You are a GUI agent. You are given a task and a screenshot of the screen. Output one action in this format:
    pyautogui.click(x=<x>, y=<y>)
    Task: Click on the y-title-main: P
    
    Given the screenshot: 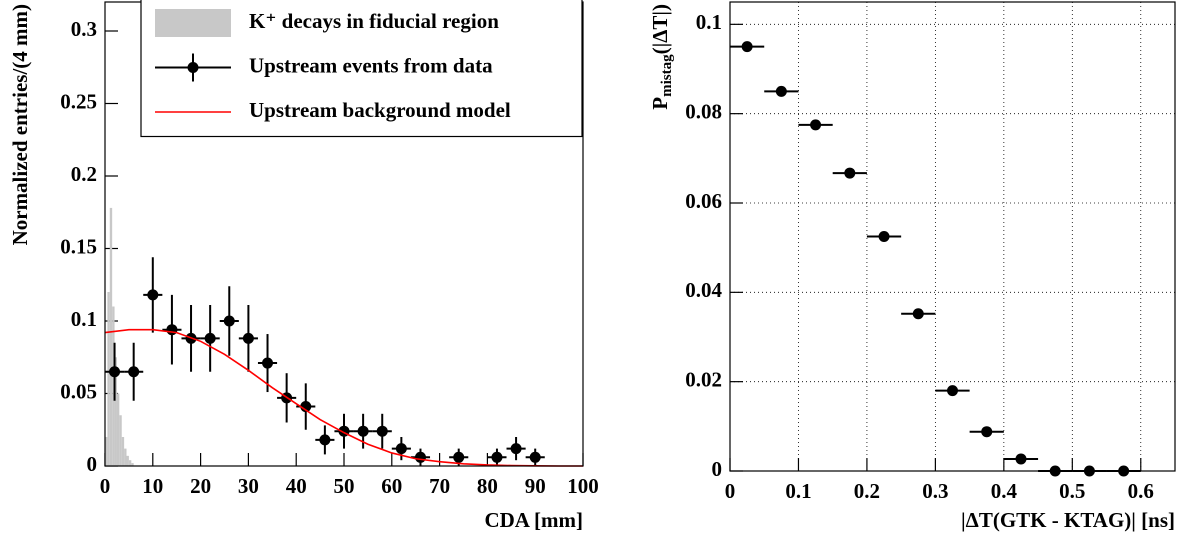 What is the action you would take?
    pyautogui.click(x=660, y=103)
    